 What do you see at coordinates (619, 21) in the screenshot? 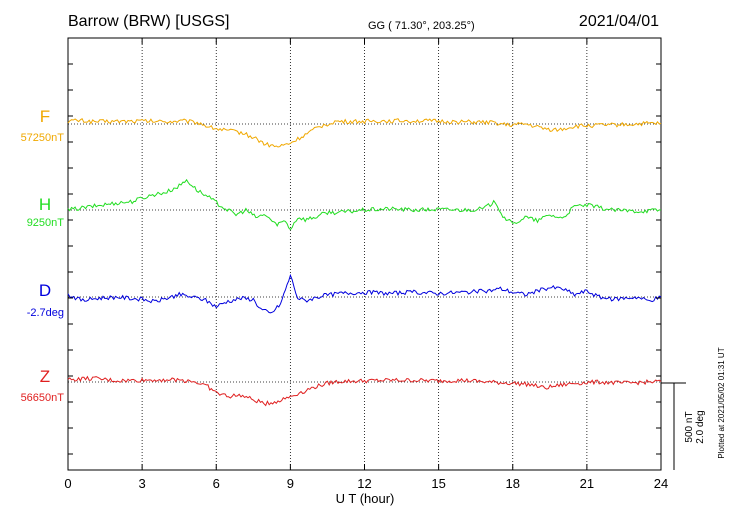
I see `plot-date: 2021/04/01` at bounding box center [619, 21].